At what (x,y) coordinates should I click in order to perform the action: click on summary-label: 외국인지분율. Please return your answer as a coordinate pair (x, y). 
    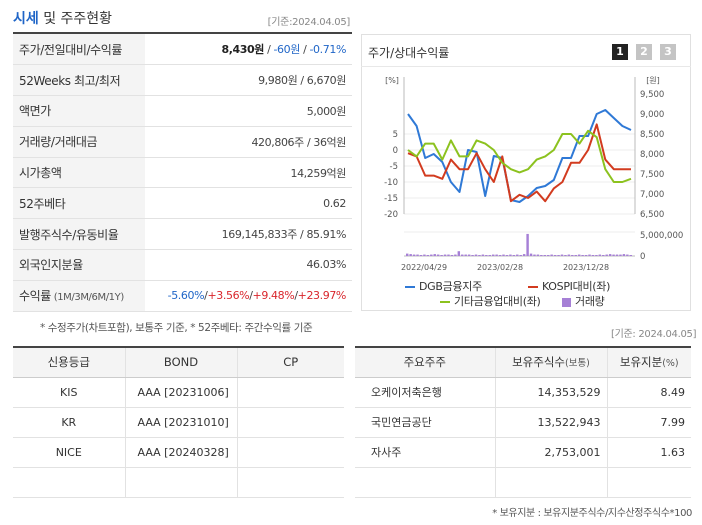
    Looking at the image, I should click on (79, 265).